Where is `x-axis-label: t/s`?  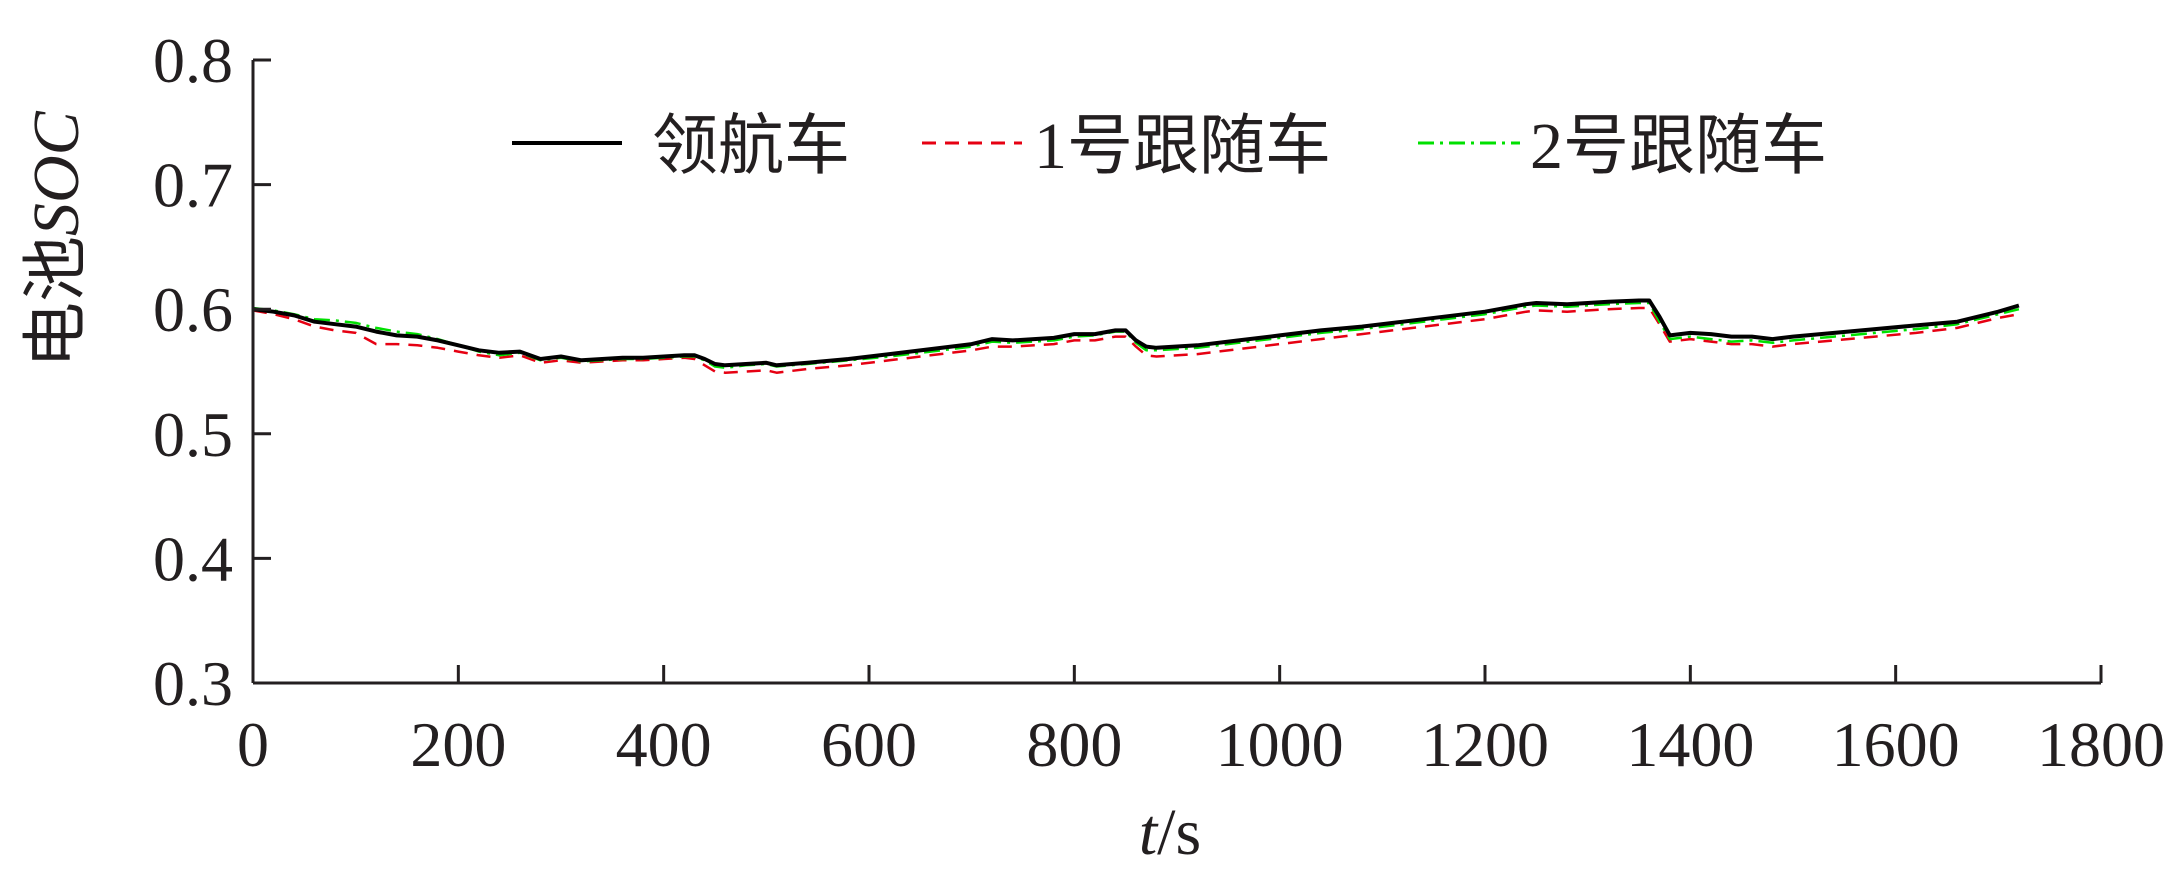
x-axis-label: t/s is located at coordinates (1170, 832).